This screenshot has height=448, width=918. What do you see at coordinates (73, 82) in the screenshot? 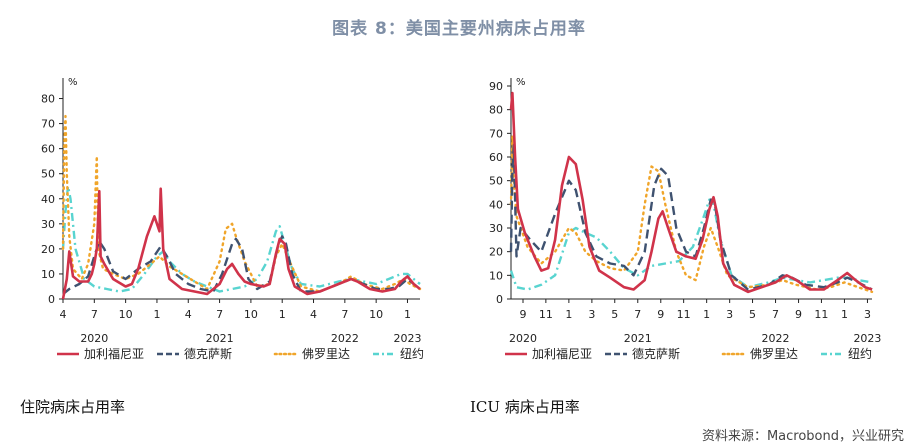
I see `left-unit-label: %` at bounding box center [73, 82].